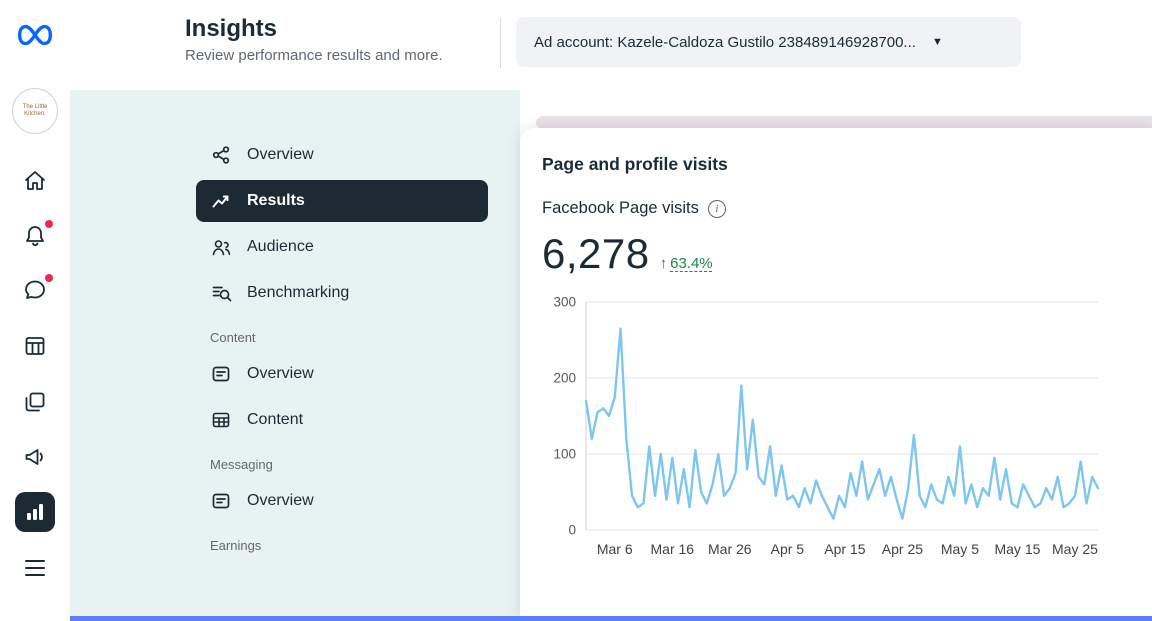  Describe the element at coordinates (844, 122) in the screenshot. I see `horizontal-scrollbar` at that location.